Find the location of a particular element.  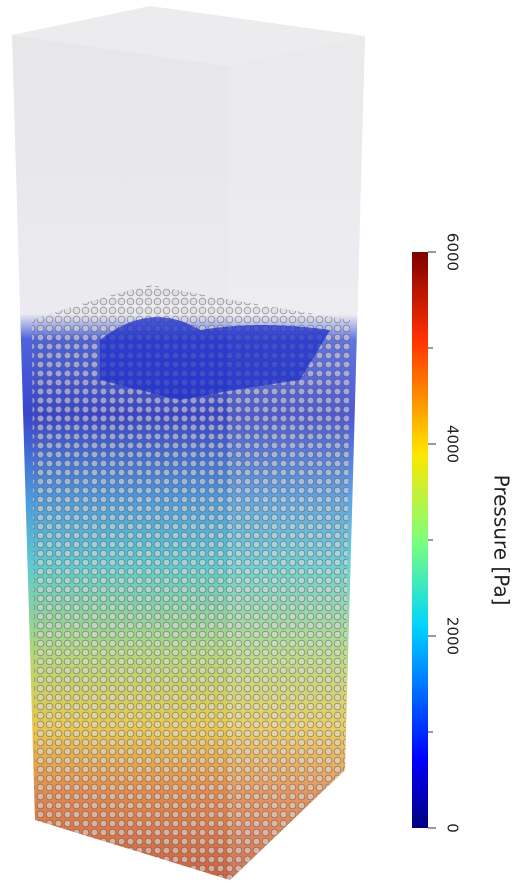

colorbar-scale is located at coordinates (420, 540).